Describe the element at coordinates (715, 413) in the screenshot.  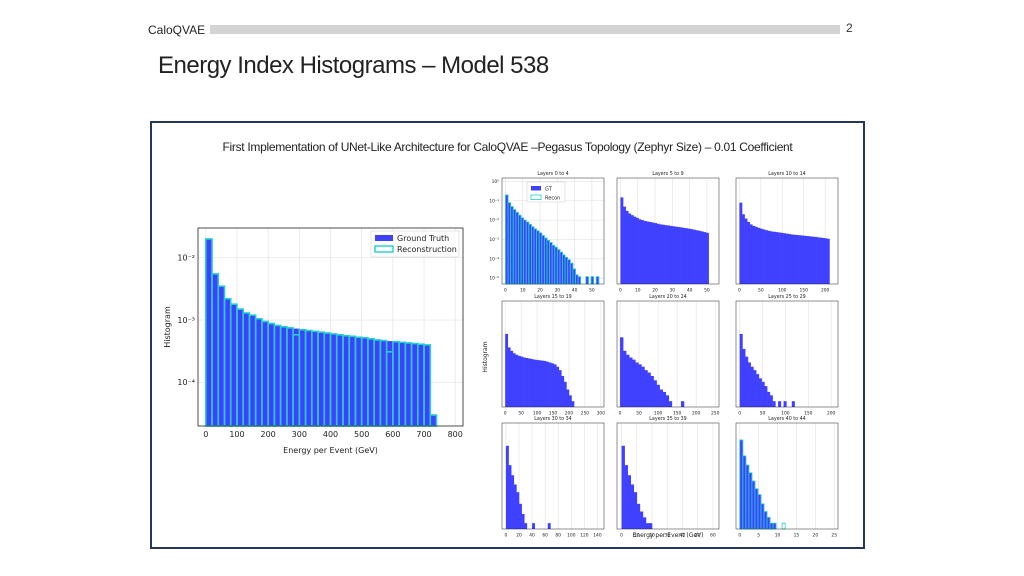
I see `x-tick-label: 250` at that location.